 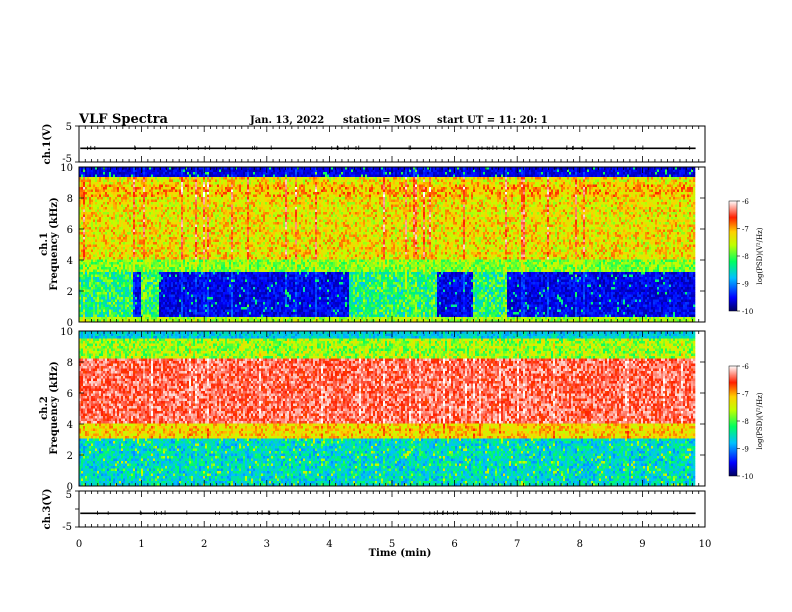 What do you see at coordinates (44, 408) in the screenshot?
I see `ch2-spectrogram-ylabel-channel: ch.2` at bounding box center [44, 408].